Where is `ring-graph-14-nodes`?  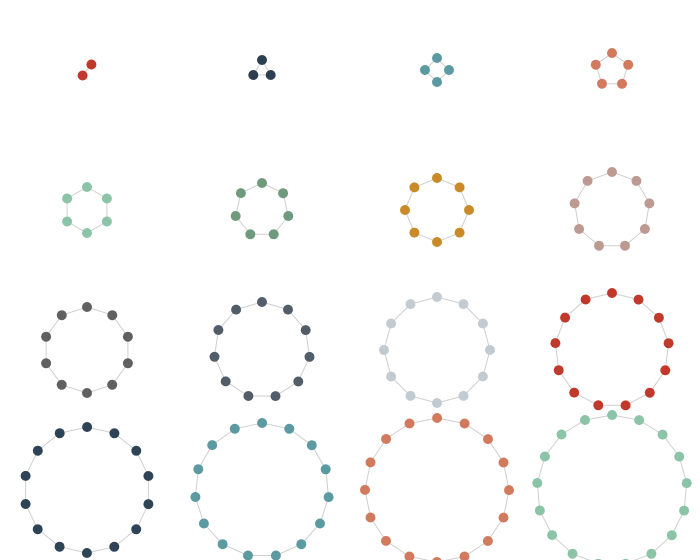
ring-graph-14-nodes is located at coordinates (87, 490).